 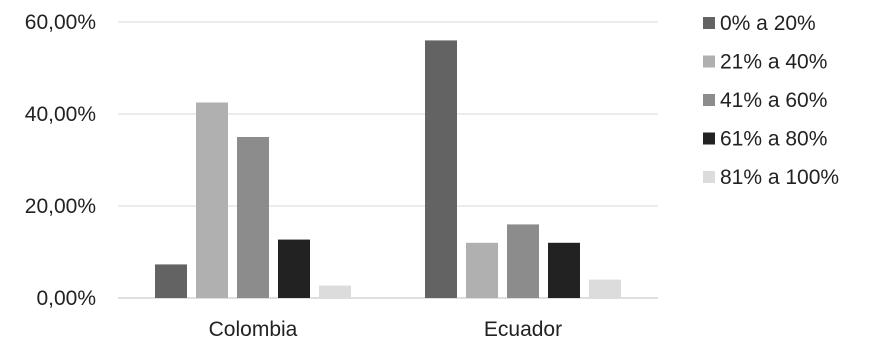 I want to click on legend-label: 21% a 40%, so click(x=773, y=62).